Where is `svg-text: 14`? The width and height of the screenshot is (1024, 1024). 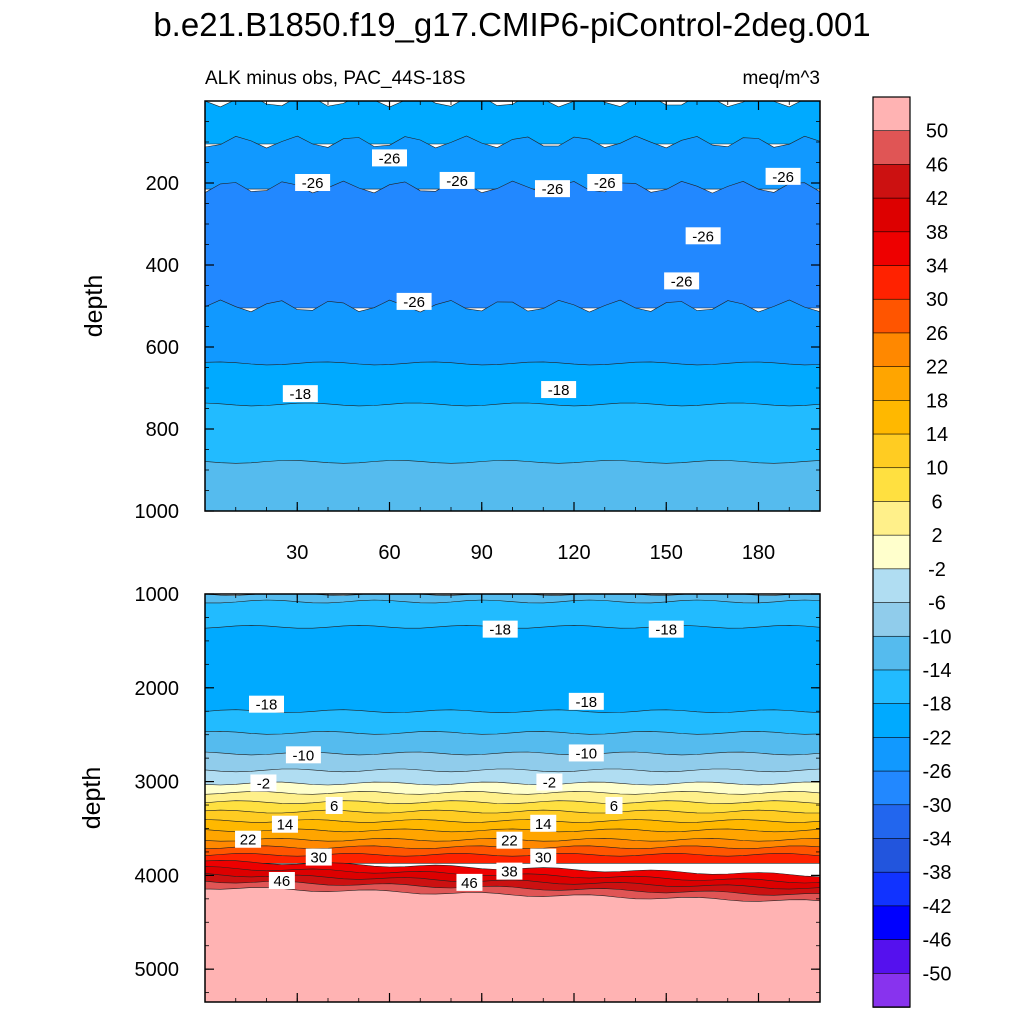
svg-text: 14 is located at coordinates (285, 825).